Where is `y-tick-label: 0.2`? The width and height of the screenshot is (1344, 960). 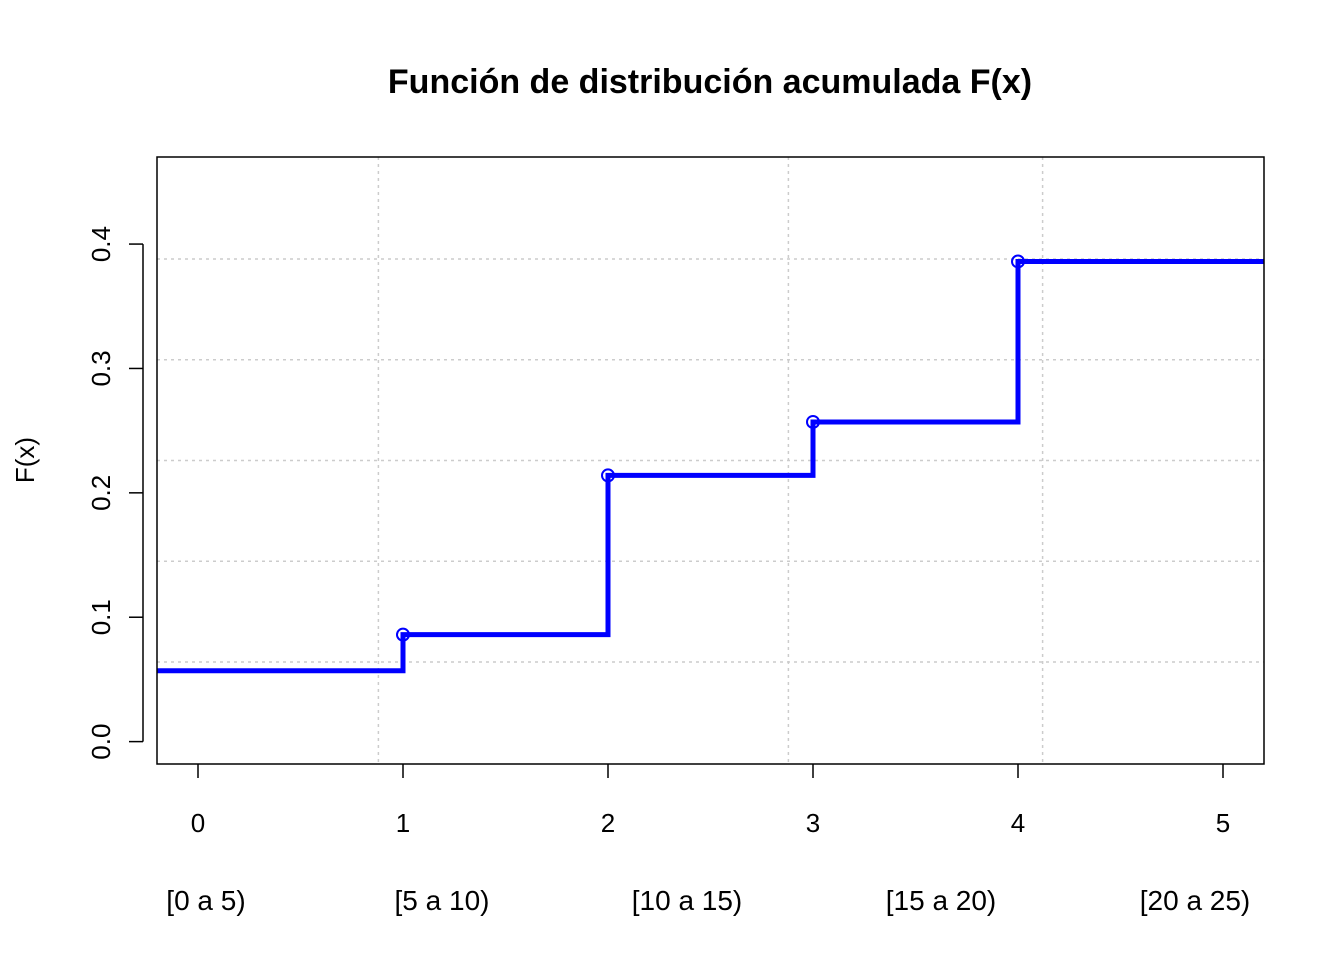 y-tick-label: 0.2 is located at coordinates (101, 493).